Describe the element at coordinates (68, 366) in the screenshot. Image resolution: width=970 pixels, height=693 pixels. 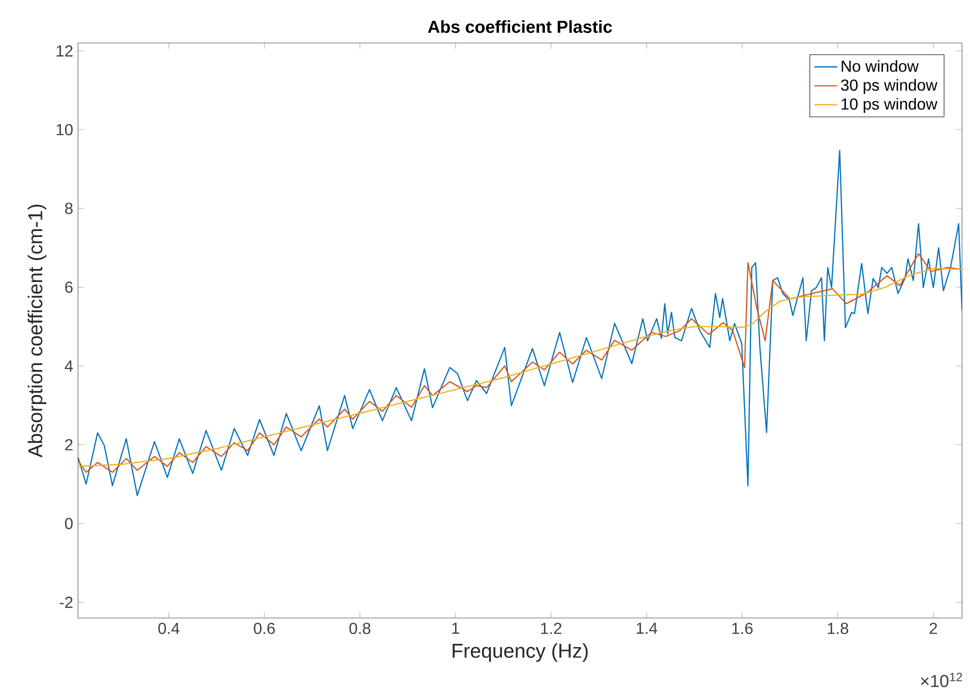
I see `y-tick-label: 4` at that location.